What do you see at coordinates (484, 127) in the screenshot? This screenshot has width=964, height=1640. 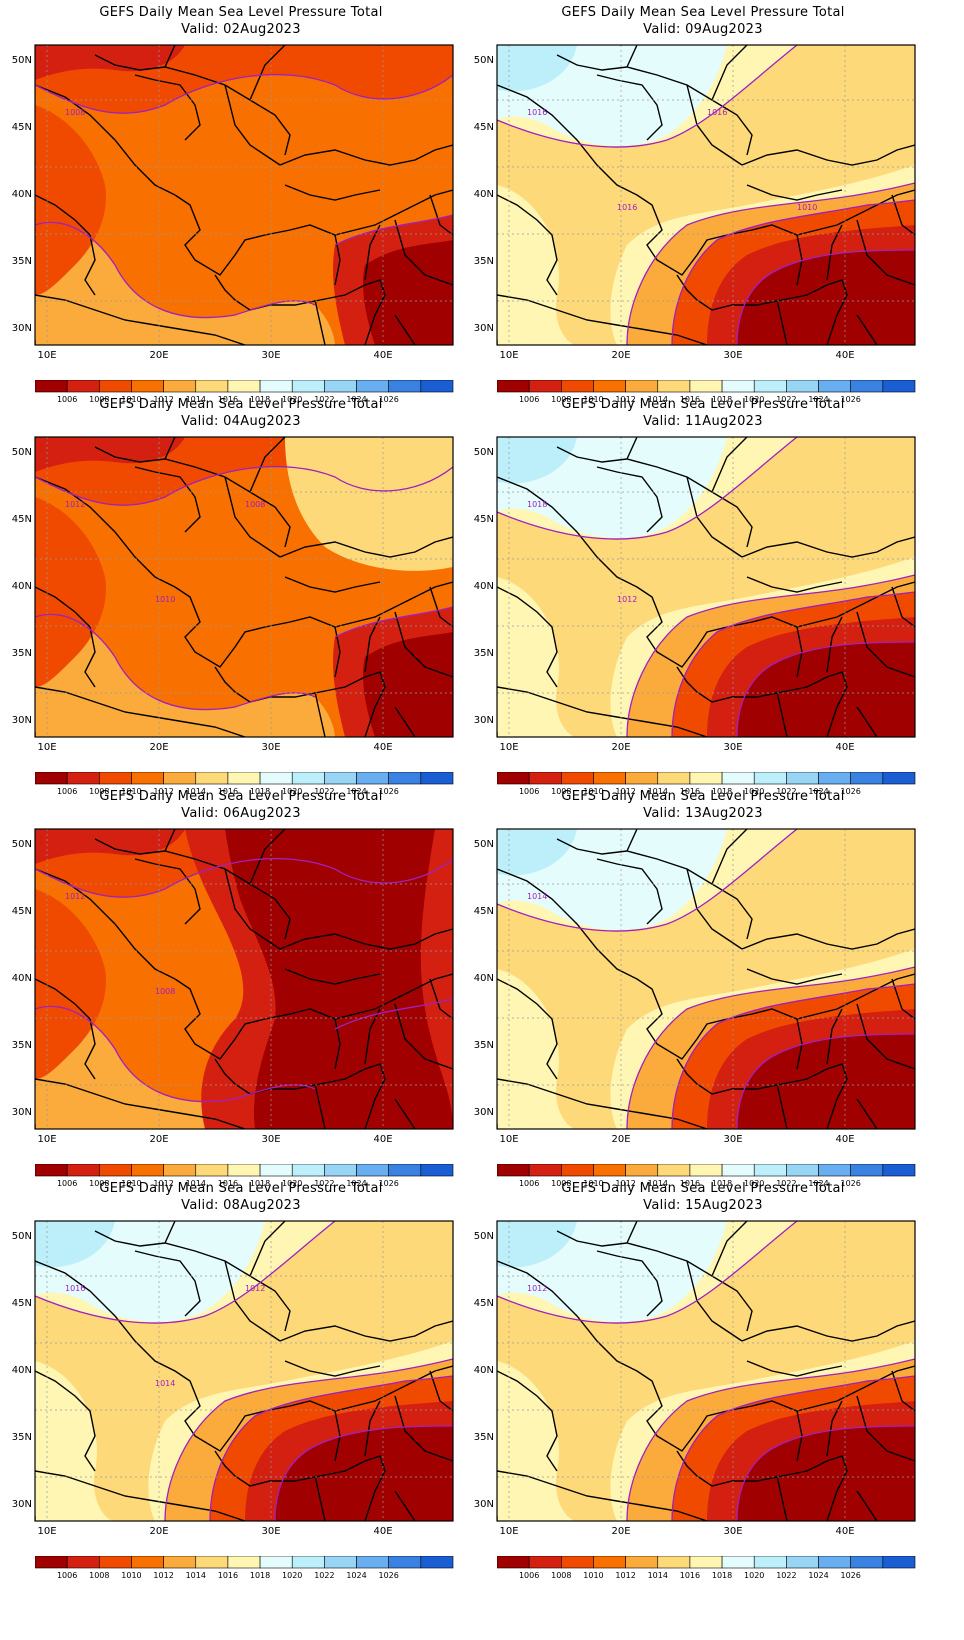 I see `latitude-label: 45N` at bounding box center [484, 127].